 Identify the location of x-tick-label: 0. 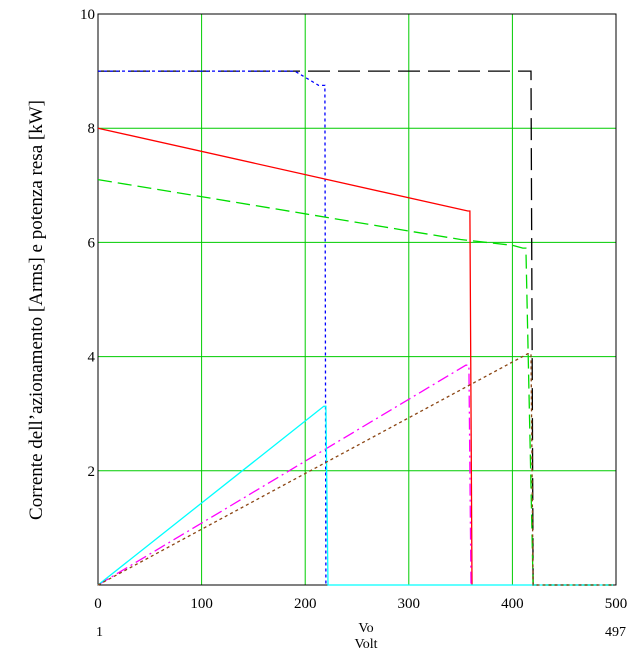
(98, 604).